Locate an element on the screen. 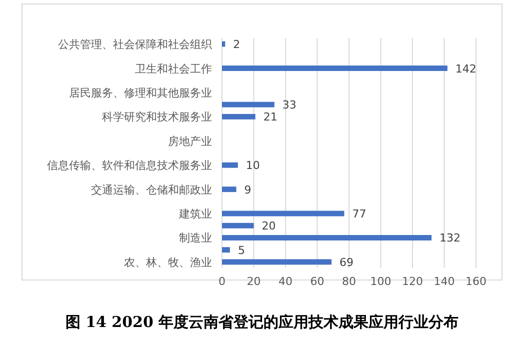  x-tick-label: 60 is located at coordinates (317, 281).